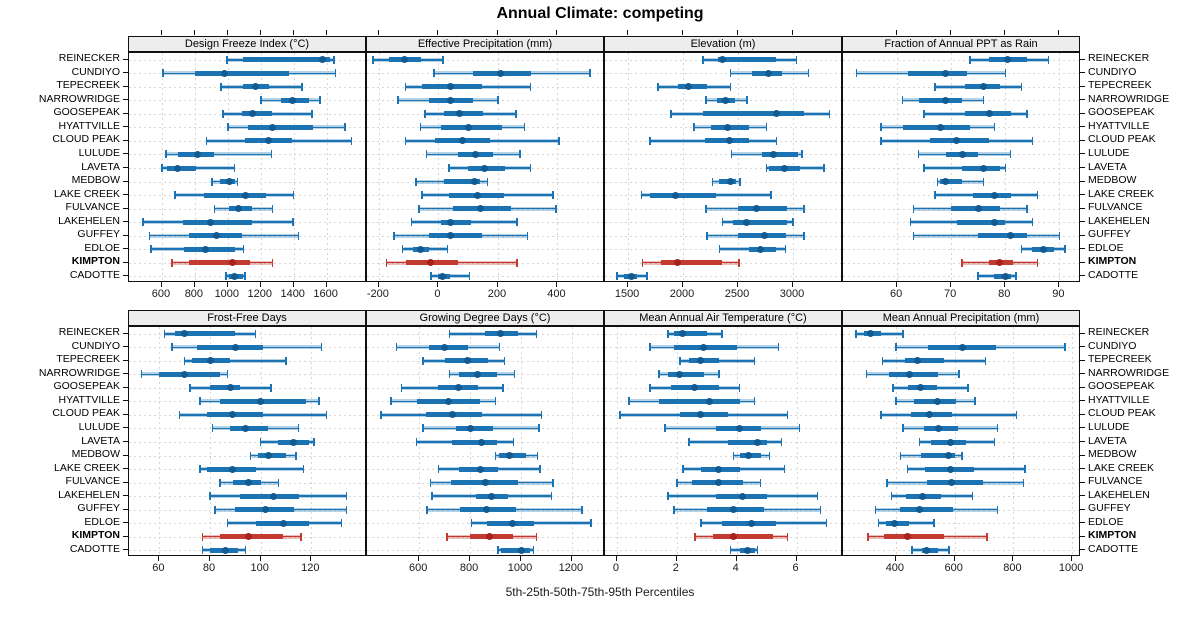 This screenshot has width=1200, height=625. What do you see at coordinates (100, 440) in the screenshot?
I see `site-label-left: LAVETA` at bounding box center [100, 440].